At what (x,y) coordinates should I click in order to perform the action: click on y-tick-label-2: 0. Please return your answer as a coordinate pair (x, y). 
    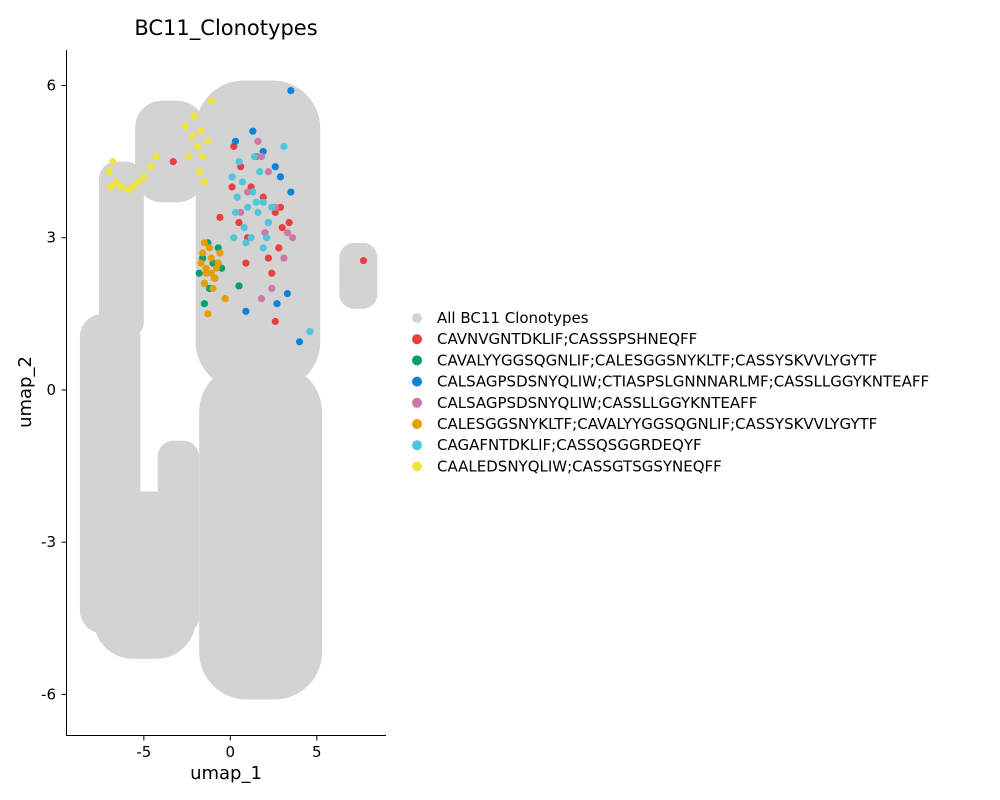
    Looking at the image, I should click on (51, 390).